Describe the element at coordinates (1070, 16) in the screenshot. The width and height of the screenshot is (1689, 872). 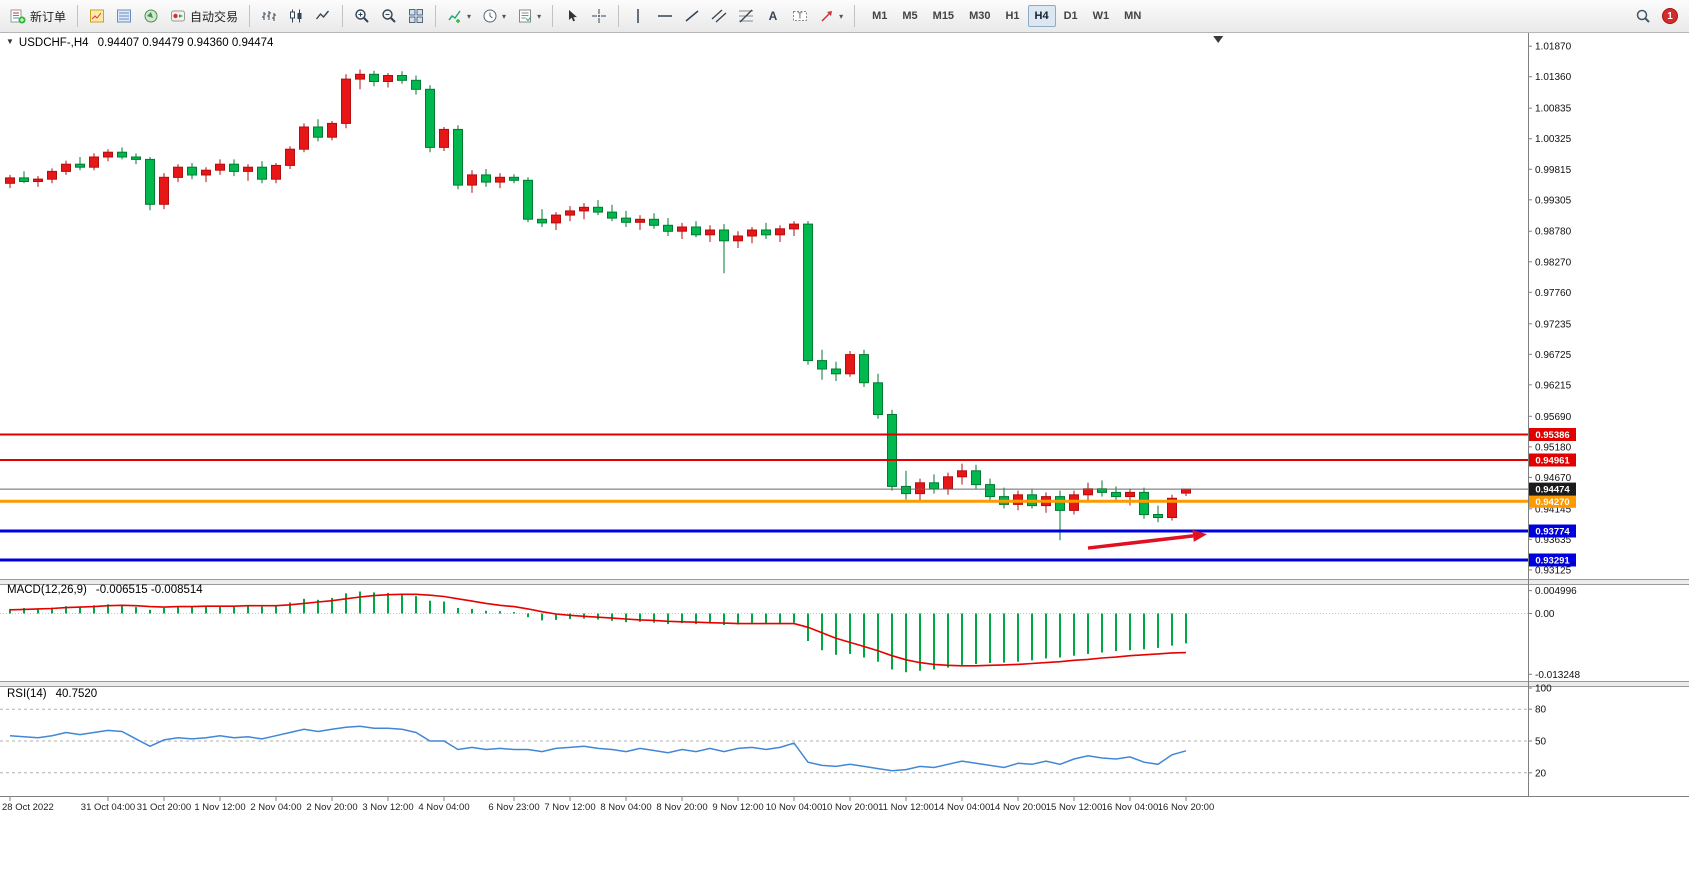
I see `timeframe-d1-button: D1` at that location.